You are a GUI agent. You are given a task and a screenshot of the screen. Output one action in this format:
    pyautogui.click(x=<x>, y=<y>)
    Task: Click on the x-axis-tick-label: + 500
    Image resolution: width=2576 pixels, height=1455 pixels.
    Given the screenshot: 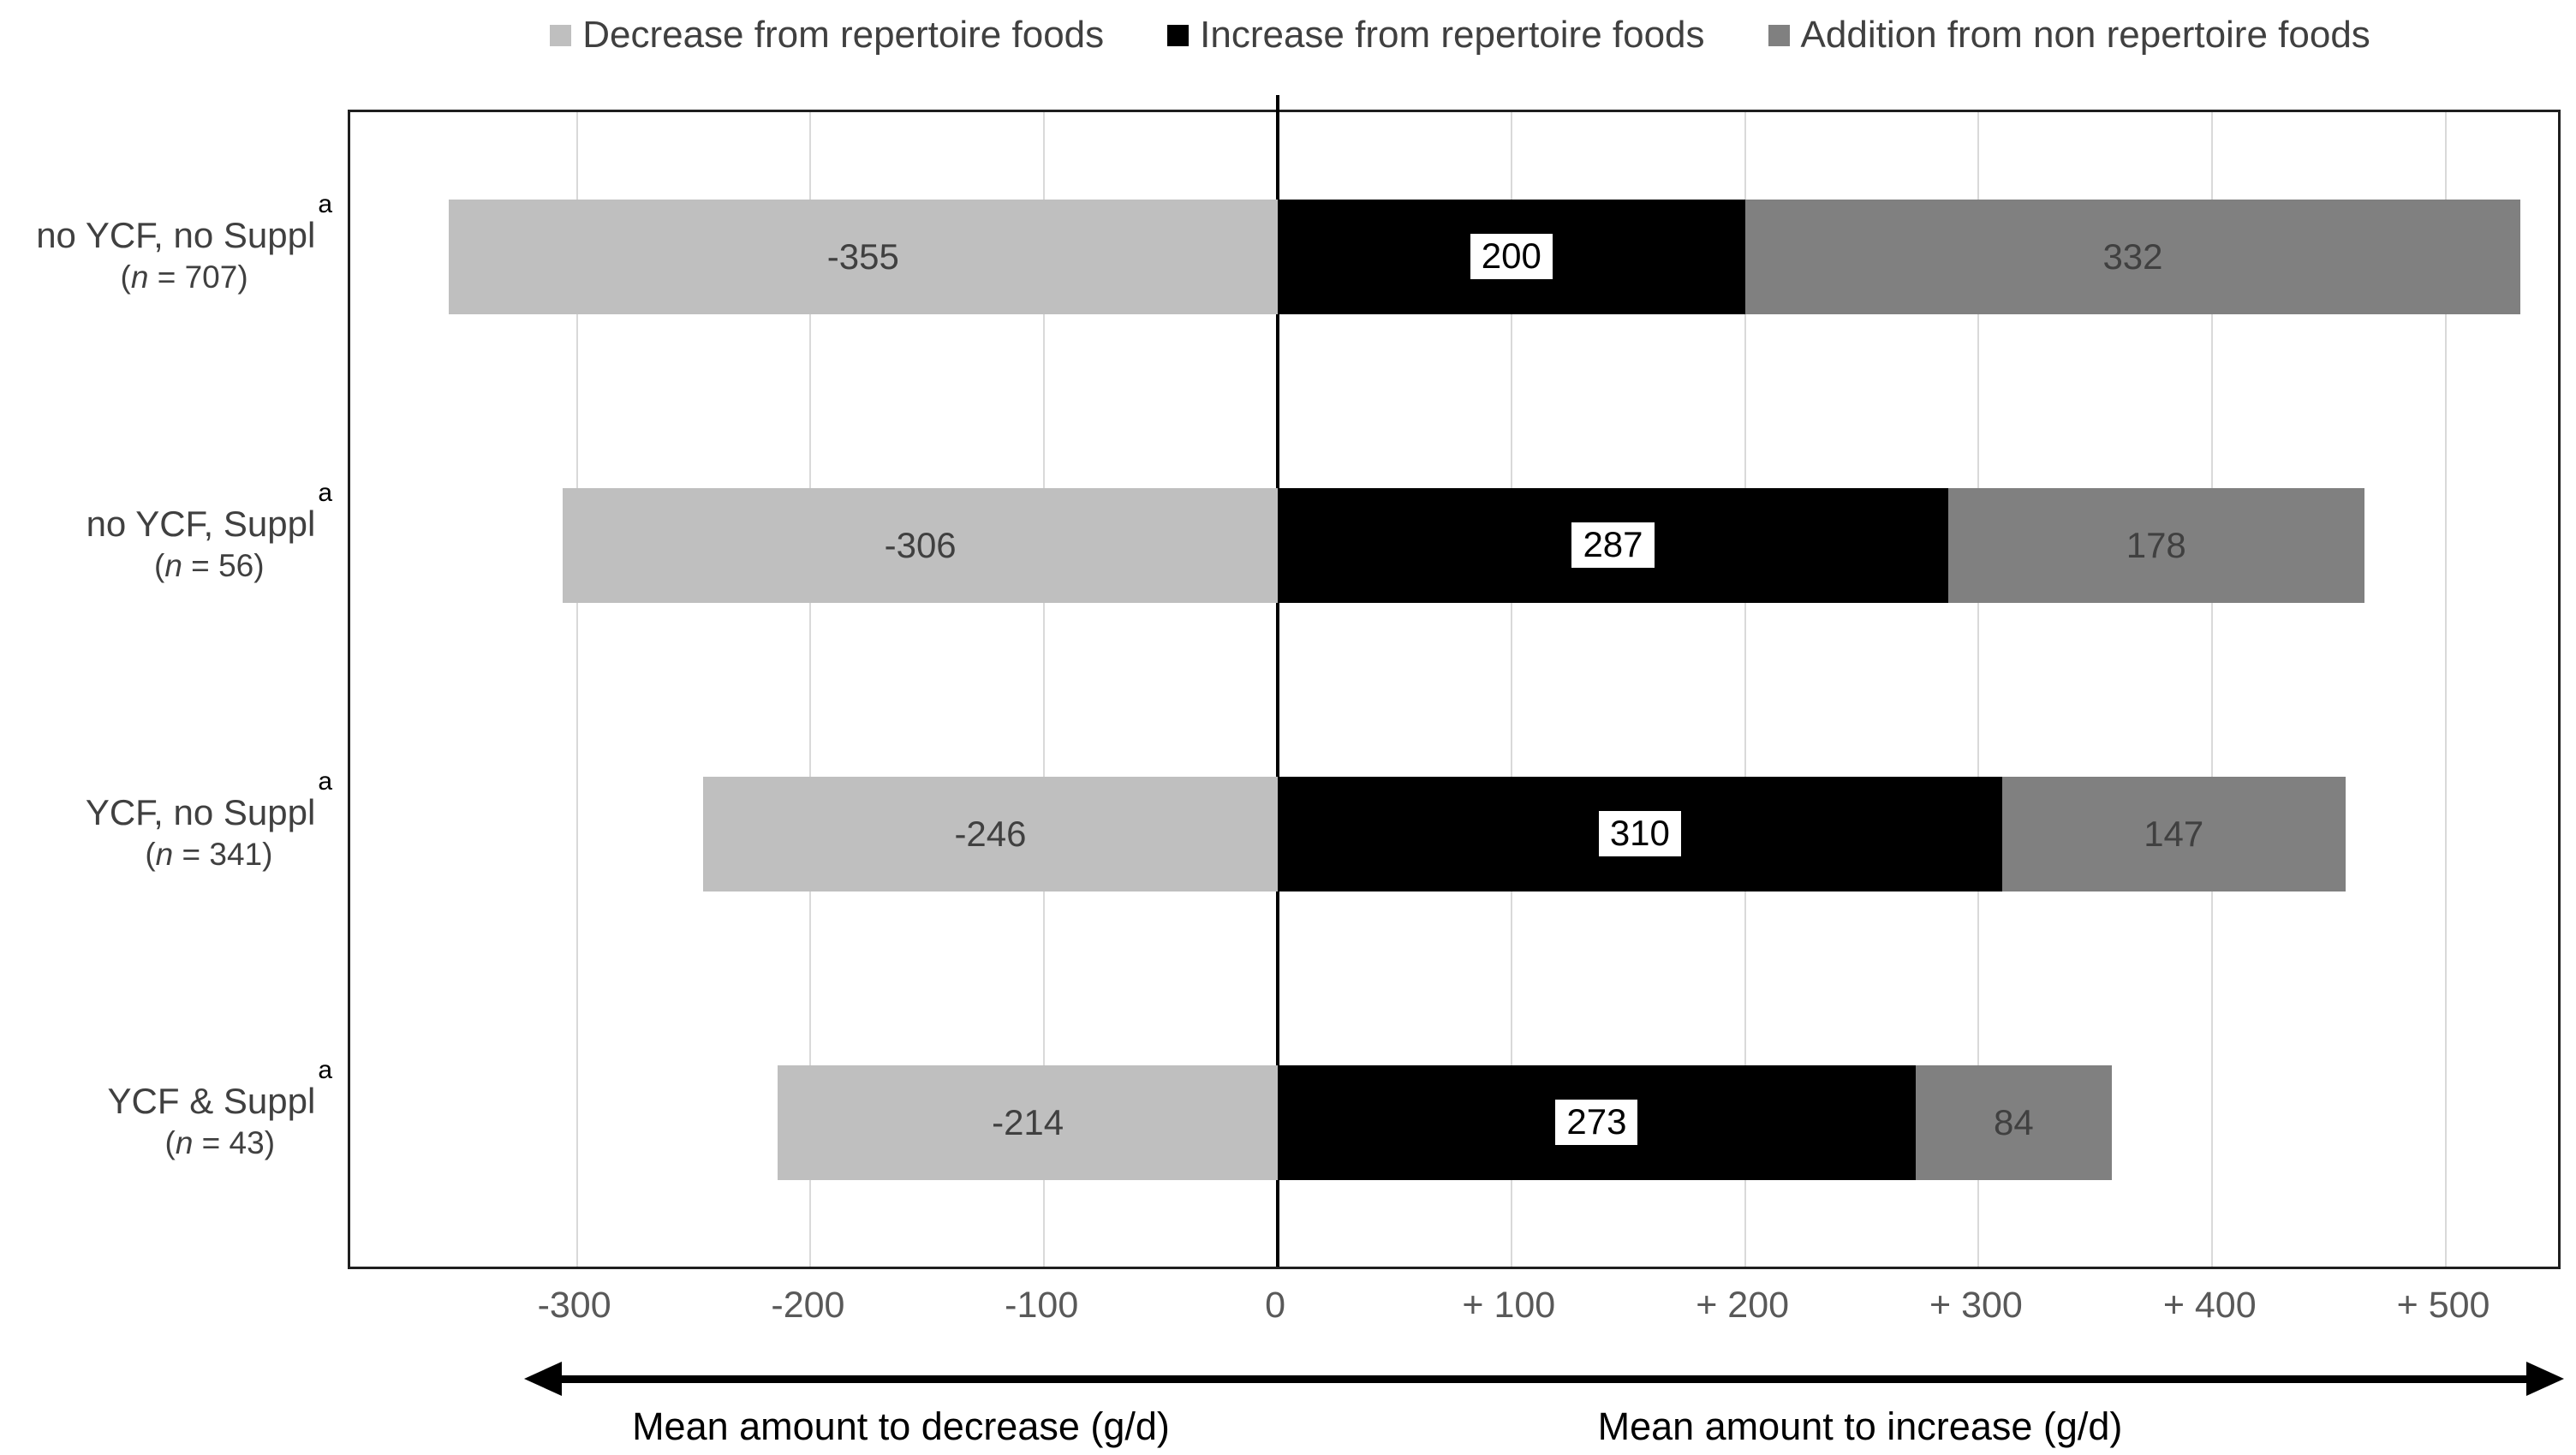 What is the action you would take?
    pyautogui.click(x=2443, y=1306)
    